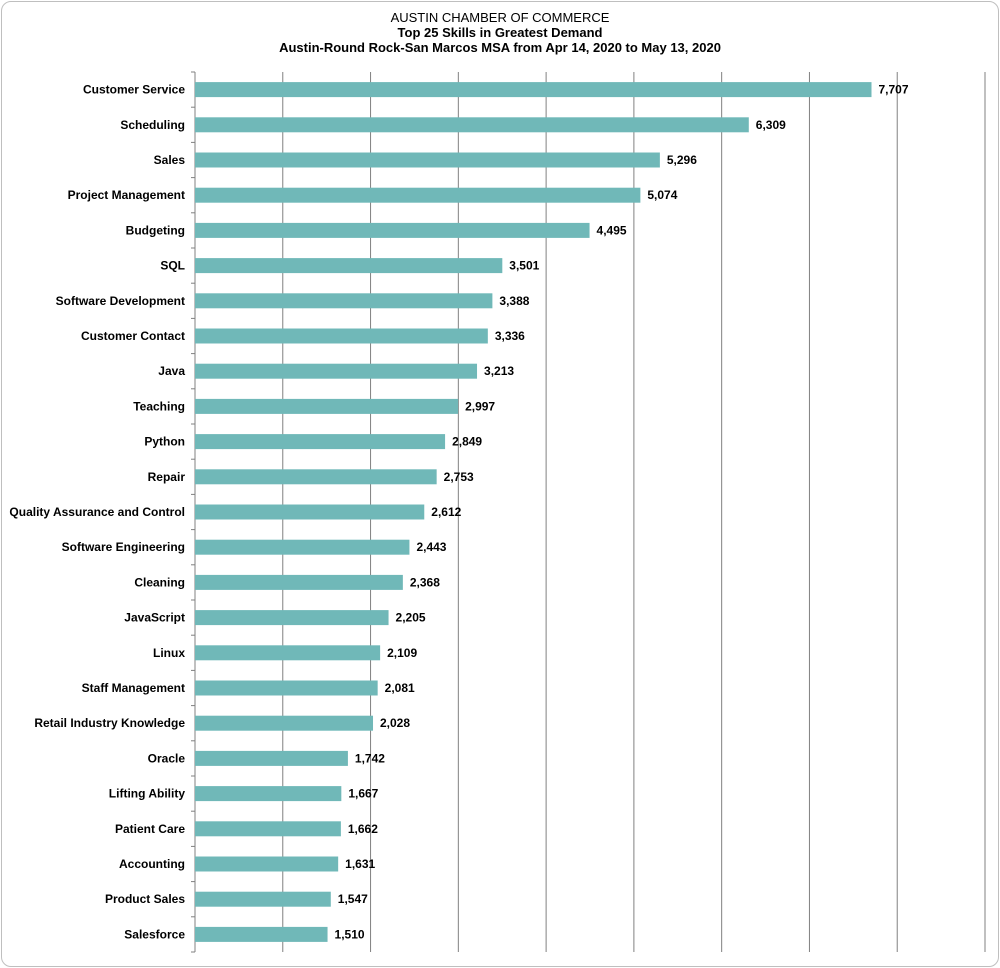  Describe the element at coordinates (510, 336) in the screenshot. I see `value-label: 3,336` at that location.